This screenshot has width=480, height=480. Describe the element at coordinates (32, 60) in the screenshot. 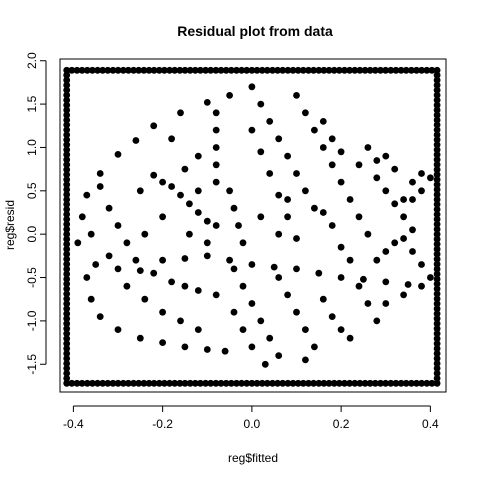

I see `y-tick-label: 2.0` at that location.